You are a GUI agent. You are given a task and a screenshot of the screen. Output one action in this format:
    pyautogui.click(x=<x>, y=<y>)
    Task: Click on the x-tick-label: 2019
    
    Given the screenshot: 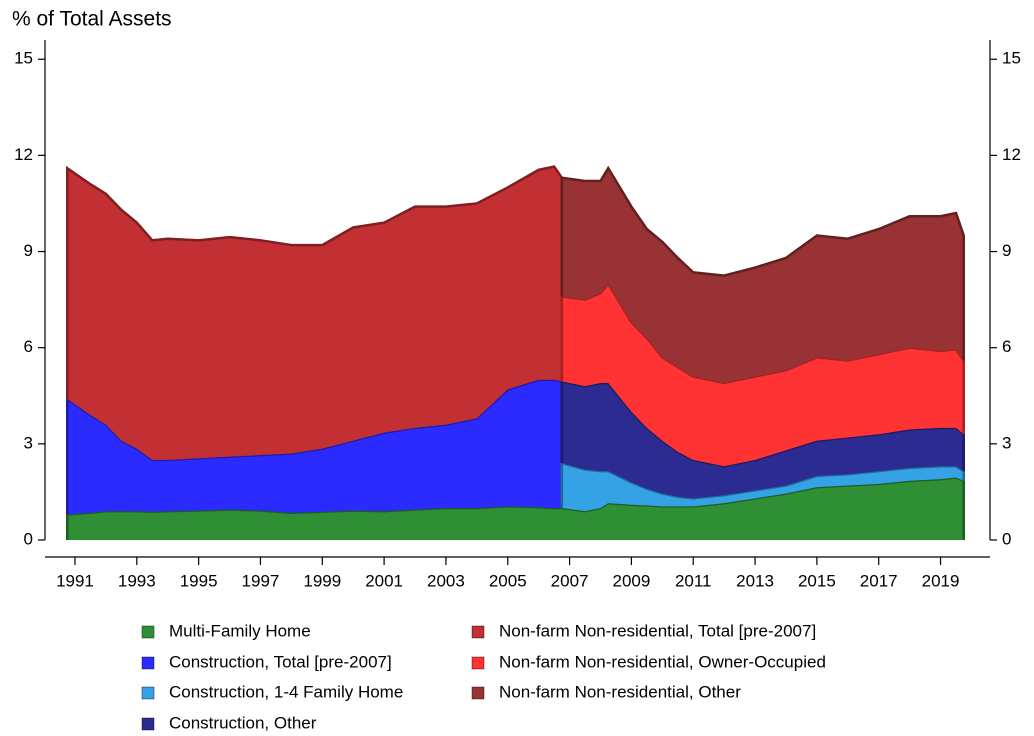 What is the action you would take?
    pyautogui.click(x=941, y=580)
    